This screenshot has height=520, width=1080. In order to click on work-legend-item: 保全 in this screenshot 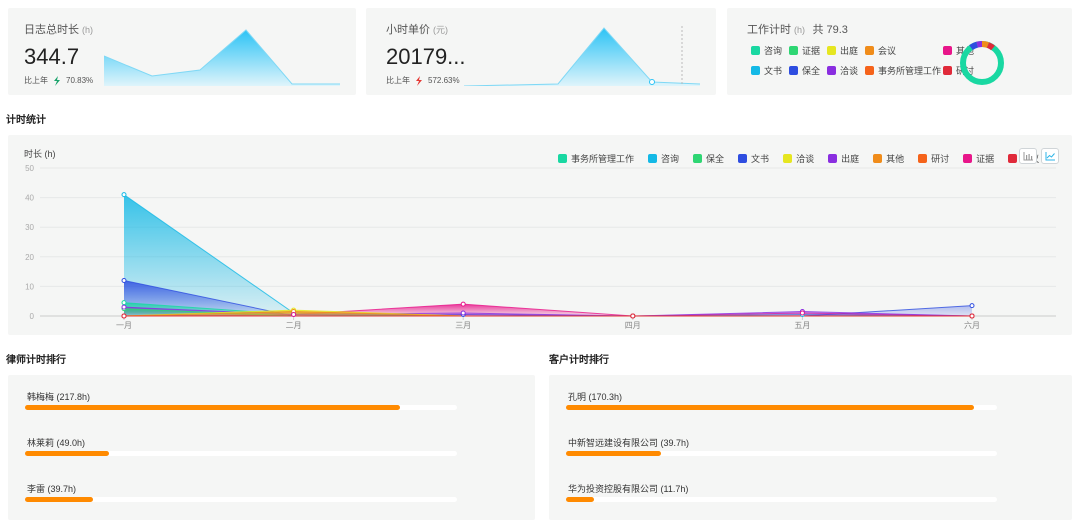, I will do `click(804, 70)`.